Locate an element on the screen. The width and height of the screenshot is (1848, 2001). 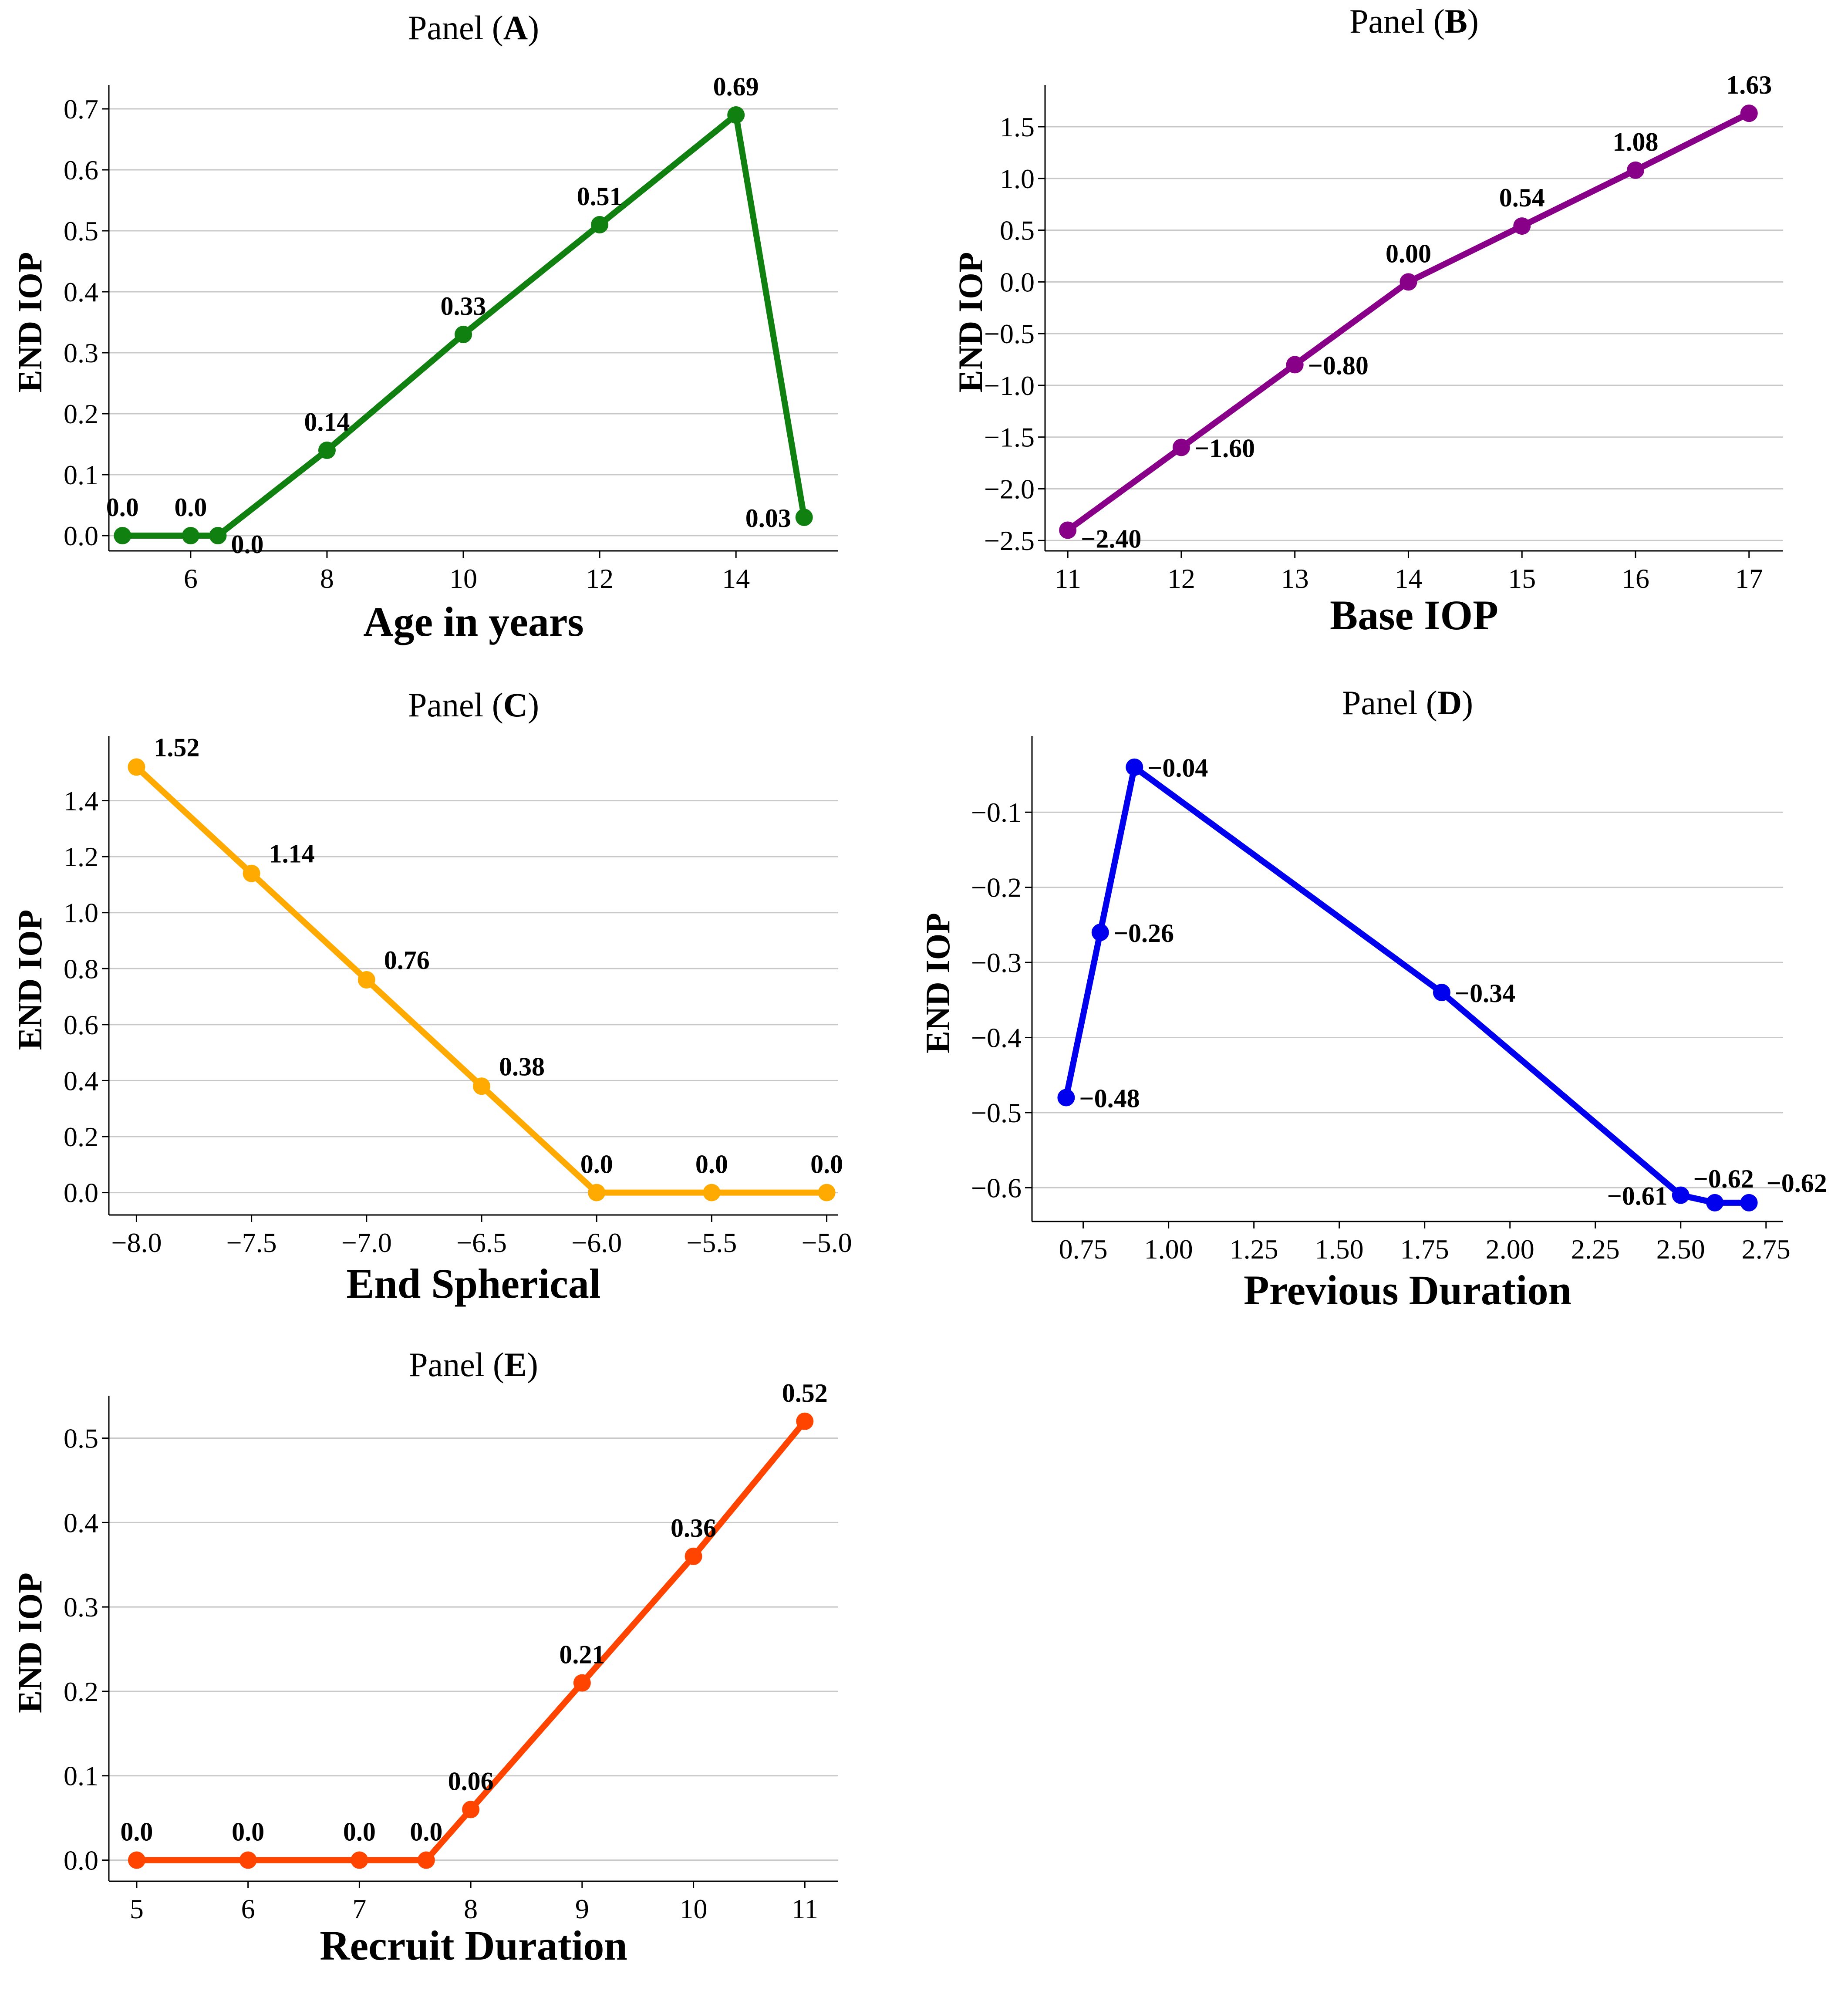
data-label: 1.14 is located at coordinates (292, 854).